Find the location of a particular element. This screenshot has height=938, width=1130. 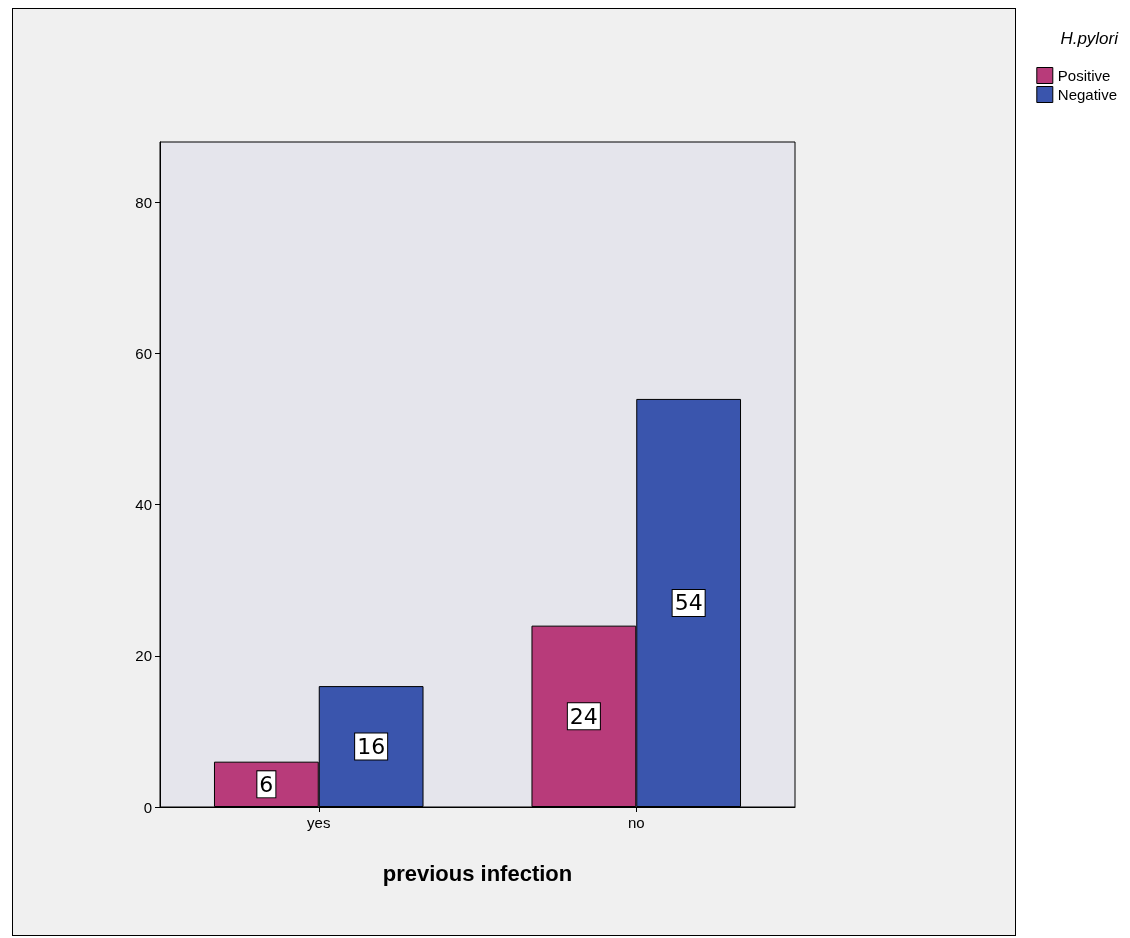

x-tick-label: yes is located at coordinates (319, 822).